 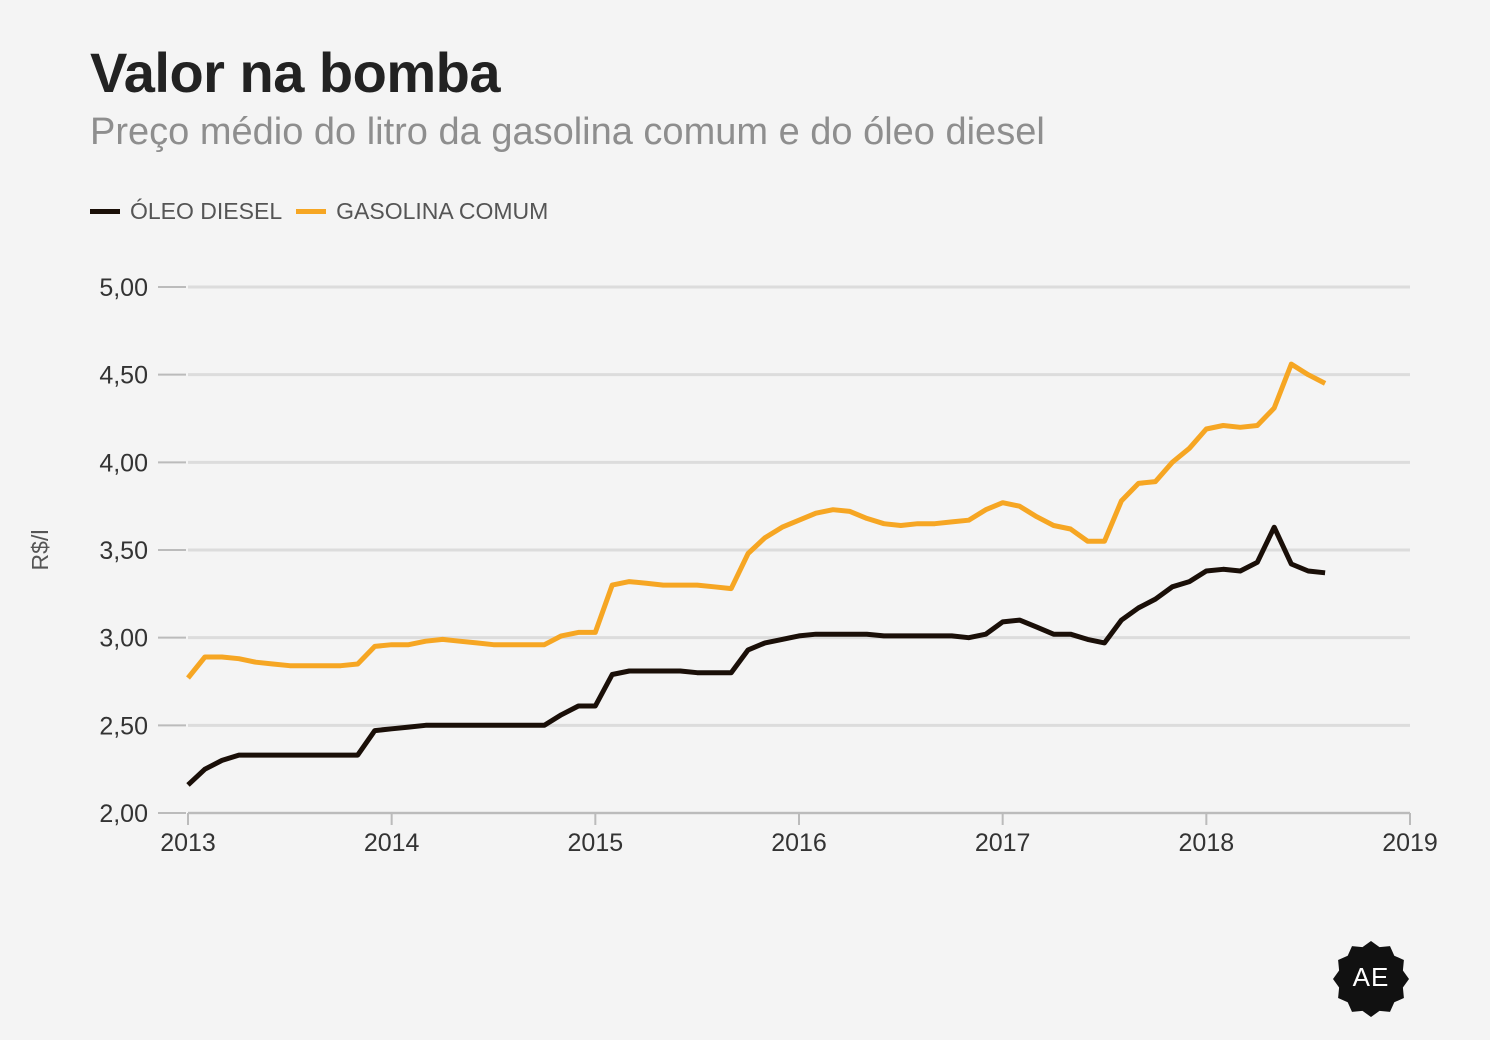 I want to click on x-tick-label: 2017, so click(x=1003, y=843).